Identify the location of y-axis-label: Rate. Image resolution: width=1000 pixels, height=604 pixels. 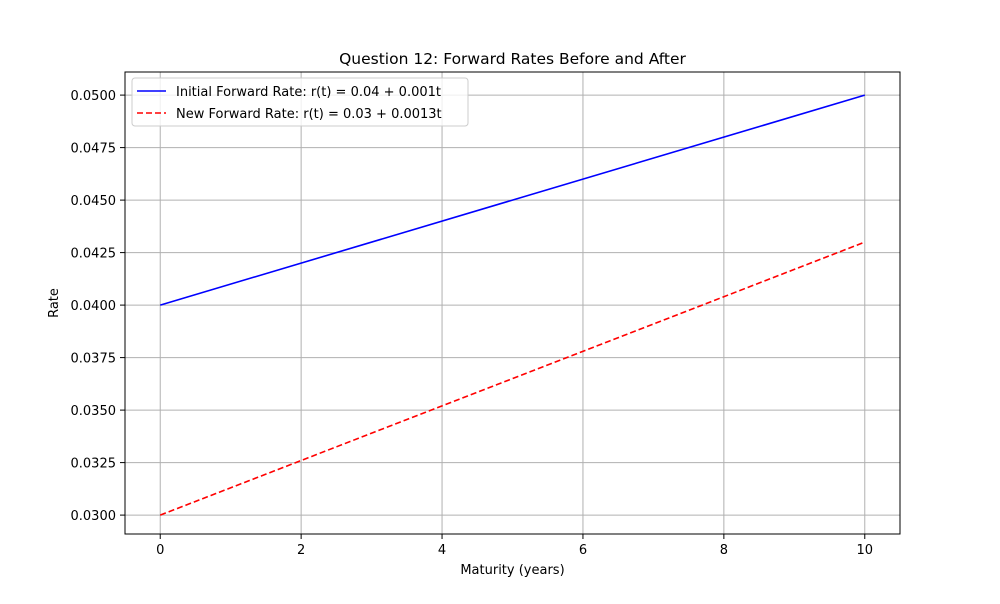
(54, 303).